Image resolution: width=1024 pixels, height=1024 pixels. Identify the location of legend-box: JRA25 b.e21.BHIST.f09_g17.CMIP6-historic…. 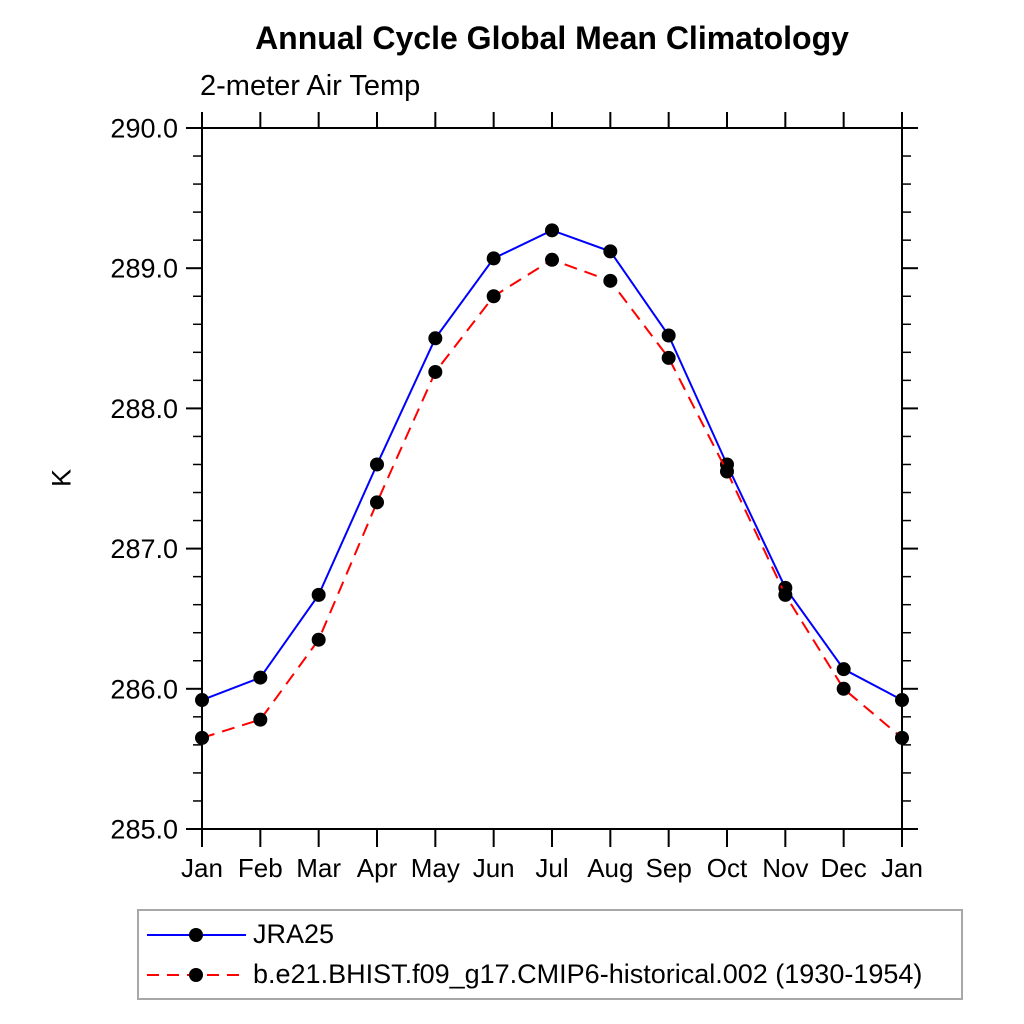
(550, 954).